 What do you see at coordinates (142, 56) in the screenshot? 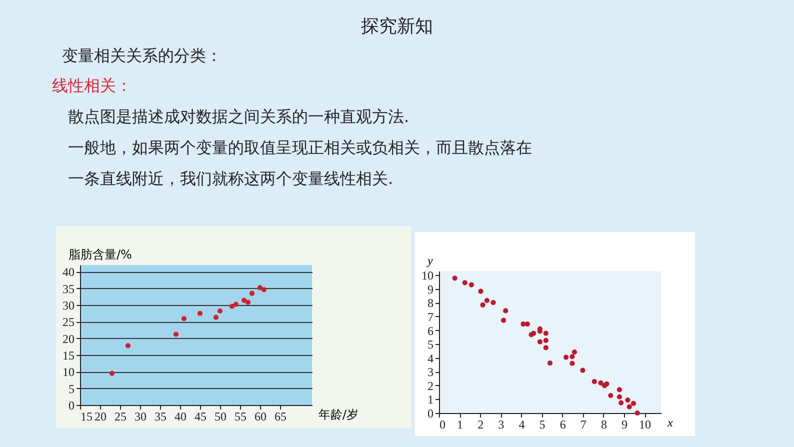
I see `text: 变量相关关系的分类：` at bounding box center [142, 56].